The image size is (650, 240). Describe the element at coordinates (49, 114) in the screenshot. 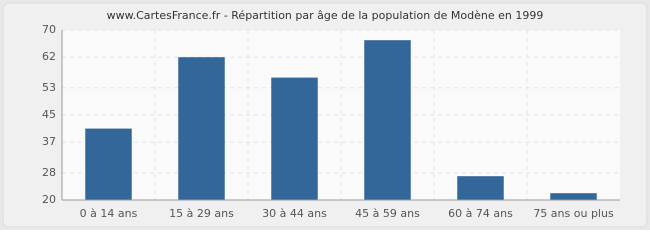

I see `y-tick-label: 45` at that location.